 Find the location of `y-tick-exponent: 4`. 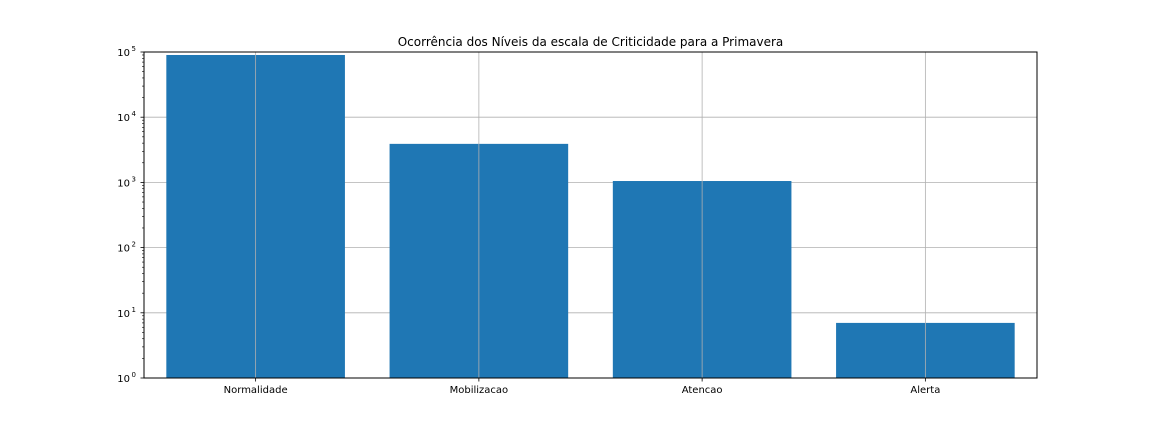

y-tick-exponent: 4 is located at coordinates (134, 114).